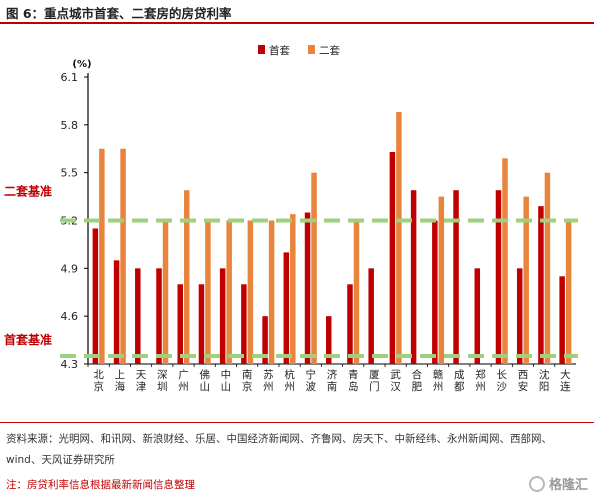 The height and width of the screenshot is (500, 594). Describe the element at coordinates (544, 380) in the screenshot. I see `x-tick-label: 沈阳` at that location.